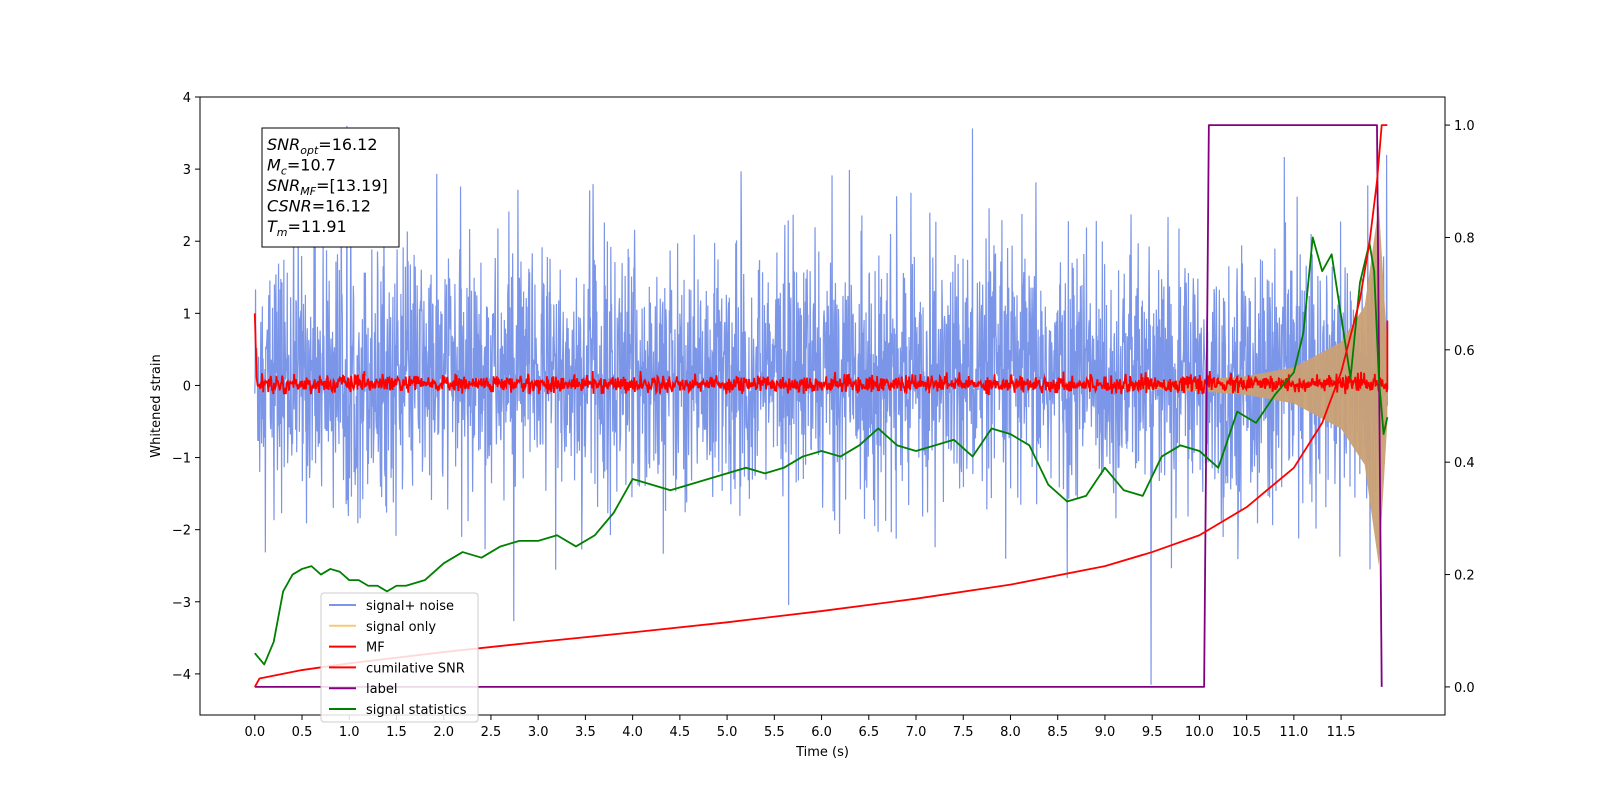 The image size is (1600, 800). I want to click on annotation-line: CSNR=16.12, so click(319, 206).